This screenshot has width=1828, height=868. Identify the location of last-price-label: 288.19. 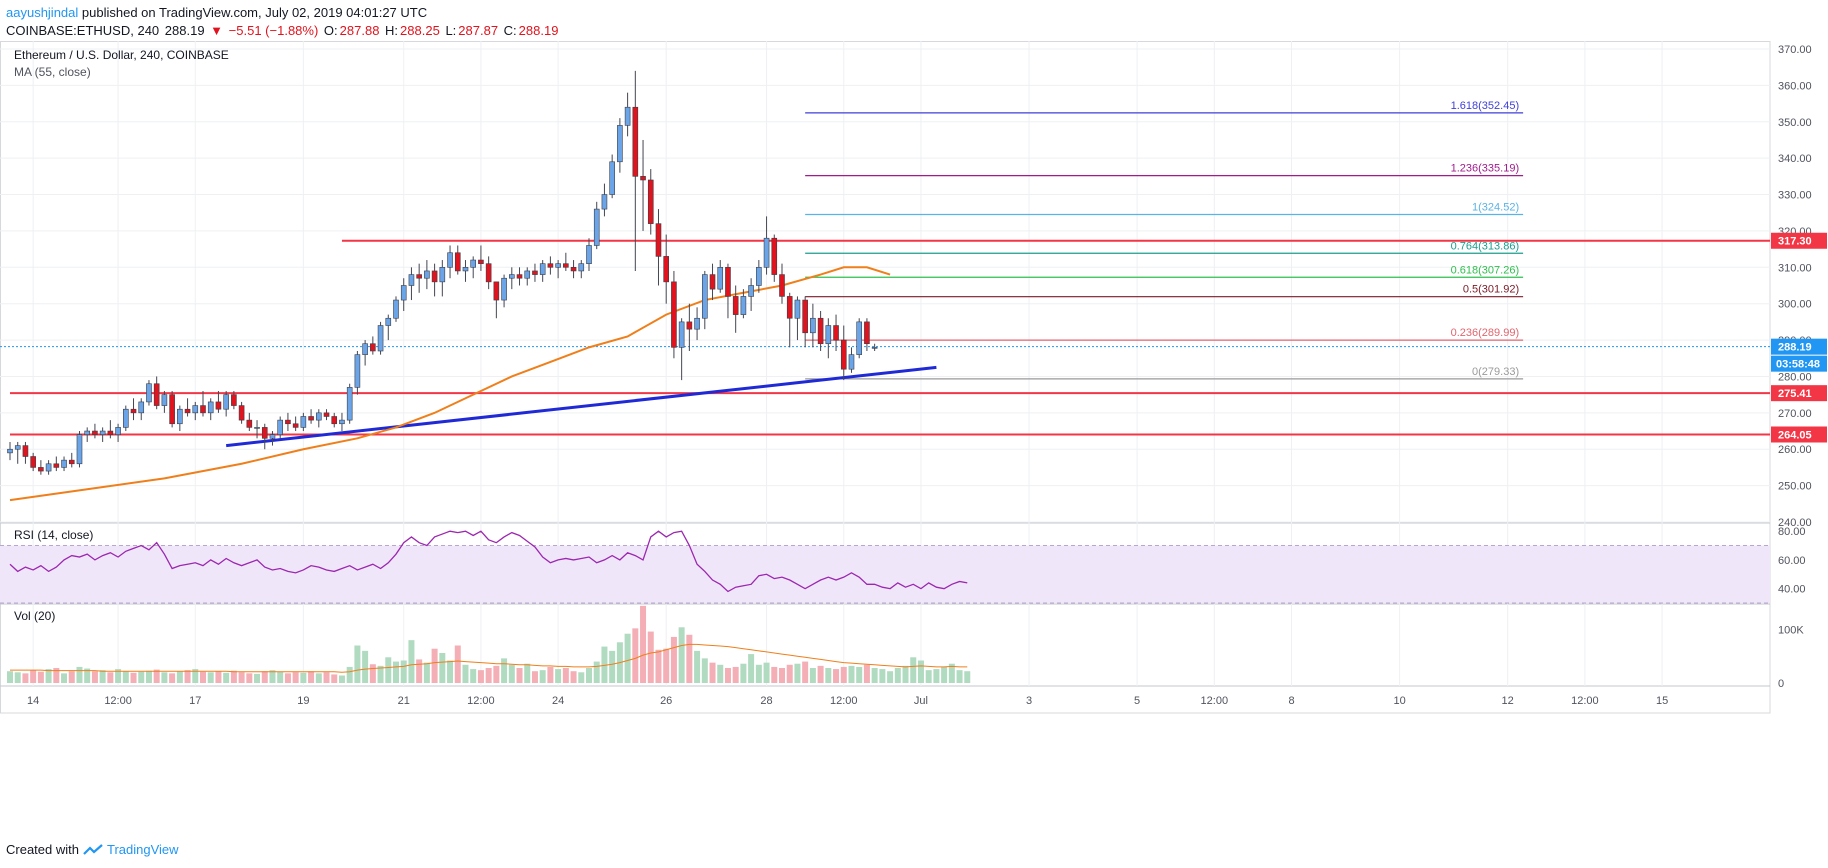
(1795, 348).